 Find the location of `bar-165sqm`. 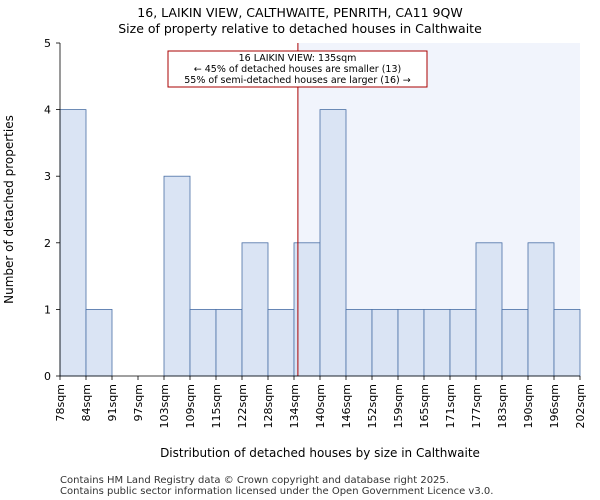

bar-165sqm is located at coordinates (437, 342).